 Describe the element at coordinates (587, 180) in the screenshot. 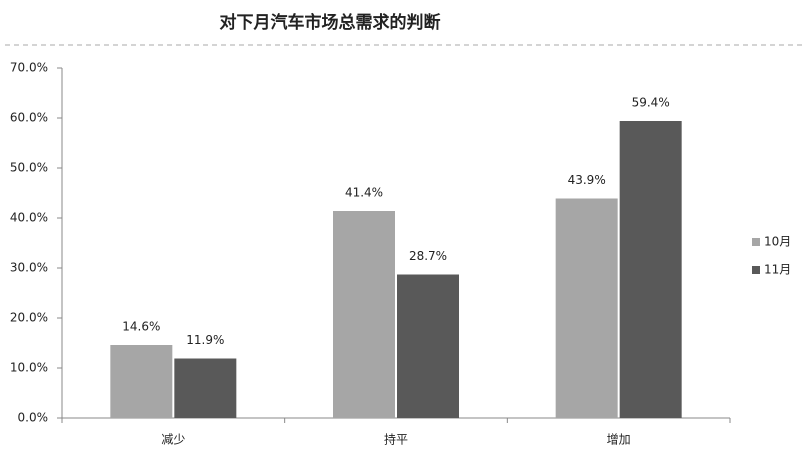

I see `value-label: 43.9%` at that location.